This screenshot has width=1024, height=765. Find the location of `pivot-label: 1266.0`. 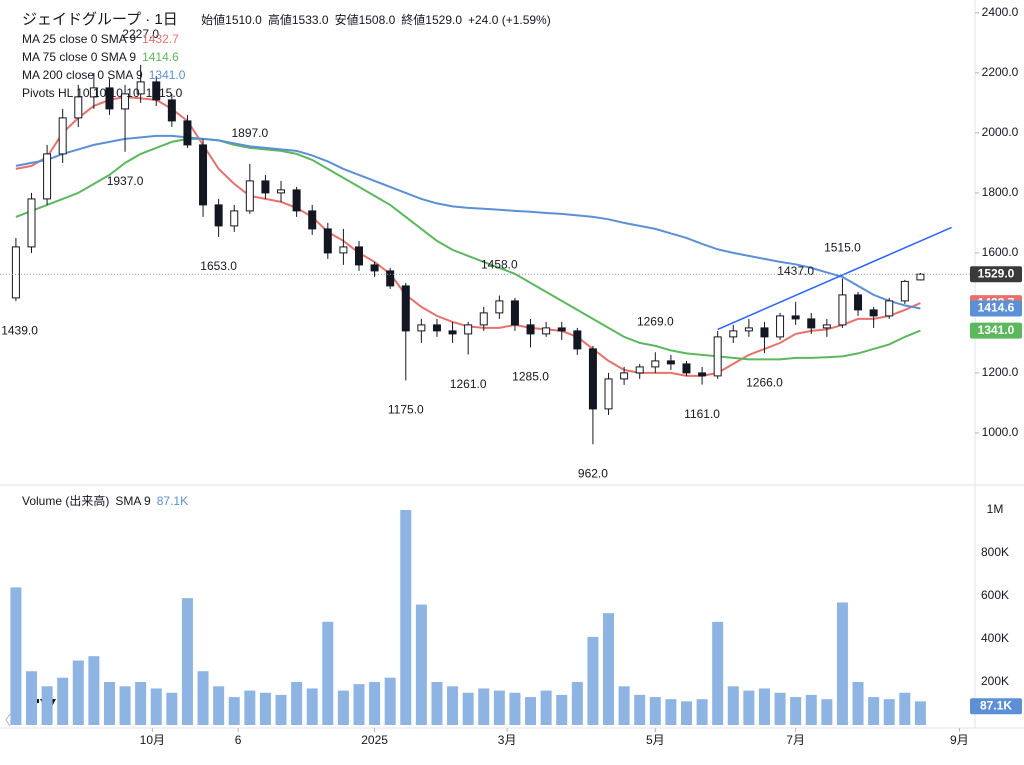

pivot-label: 1266.0 is located at coordinates (764, 382).